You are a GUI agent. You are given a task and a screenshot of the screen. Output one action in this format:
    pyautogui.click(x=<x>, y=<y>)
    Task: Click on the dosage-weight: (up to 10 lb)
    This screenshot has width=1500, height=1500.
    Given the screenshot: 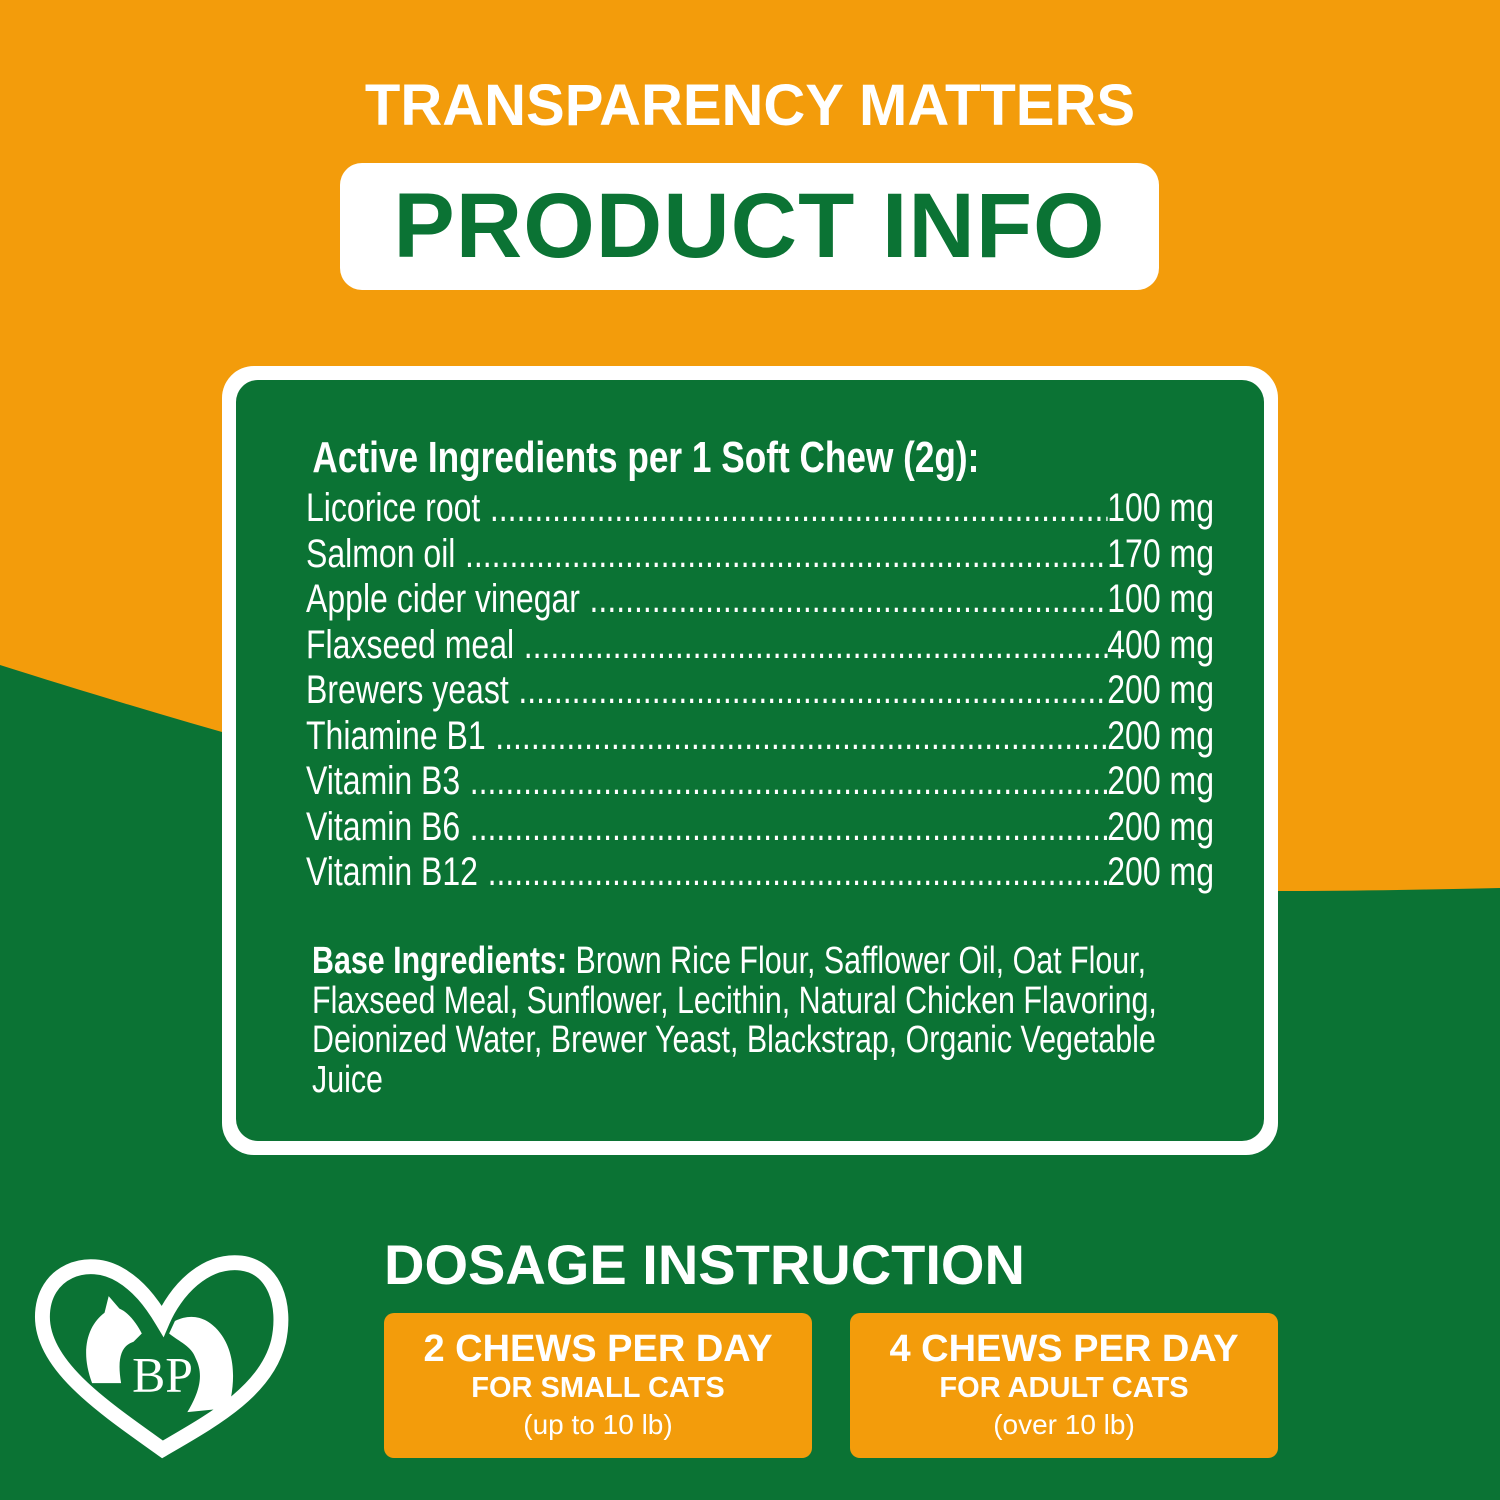 What is the action you would take?
    pyautogui.click(x=598, y=1424)
    